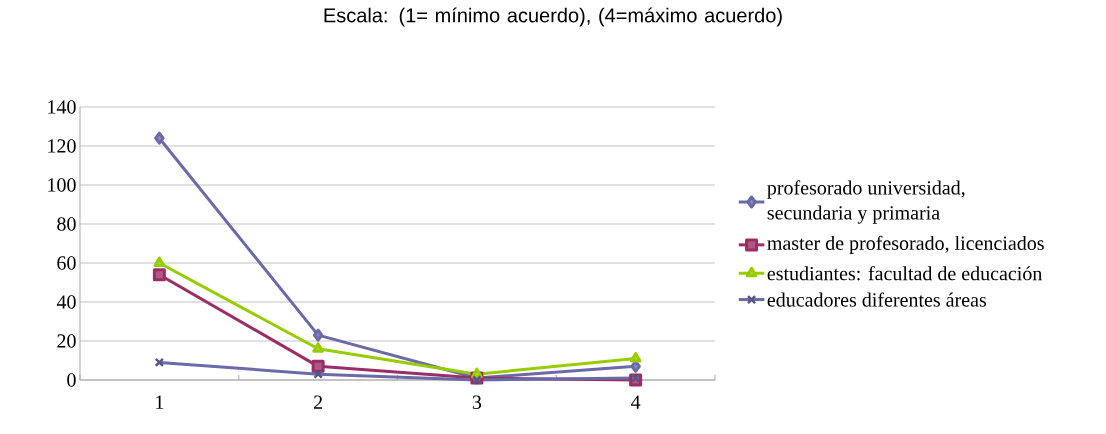 The image size is (1106, 434). What do you see at coordinates (477, 402) in the screenshot?
I see `x-tick-label: 3` at bounding box center [477, 402].